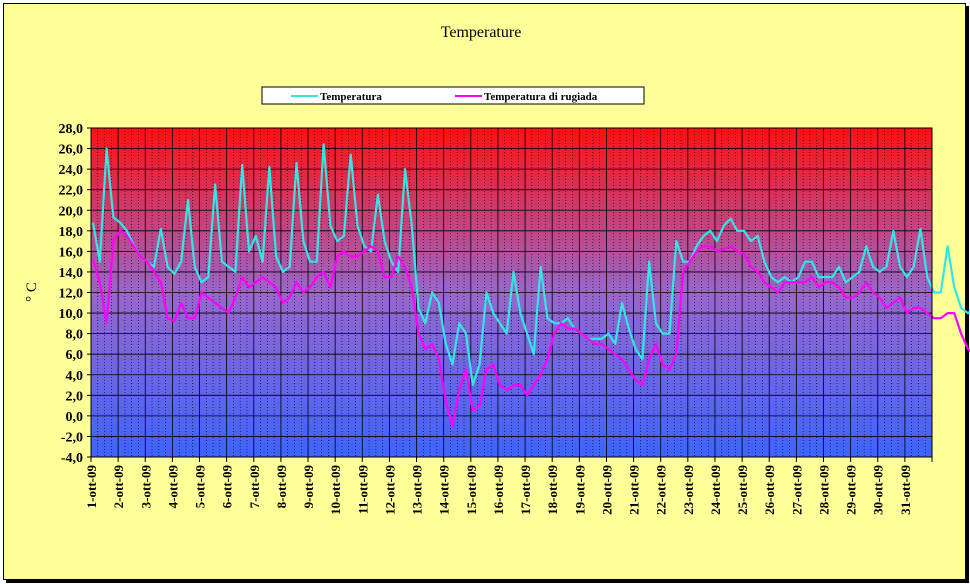  Describe the element at coordinates (715, 490) in the screenshot. I see `x-tick-label: 24-ott-09` at that location.